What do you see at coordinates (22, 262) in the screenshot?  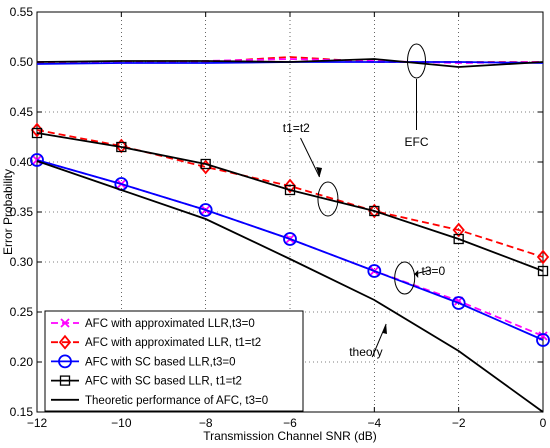 I see `y-tick-label: 0.30` at bounding box center [22, 262].